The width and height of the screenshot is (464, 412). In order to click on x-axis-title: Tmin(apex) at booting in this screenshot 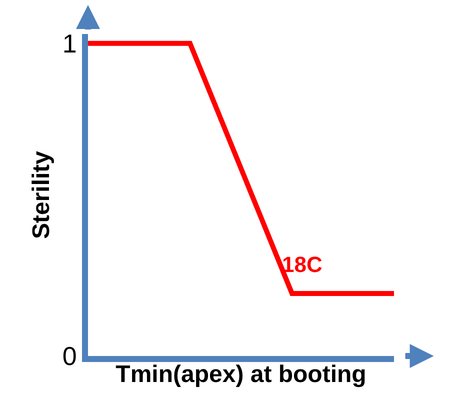, I will do `click(241, 374)`.